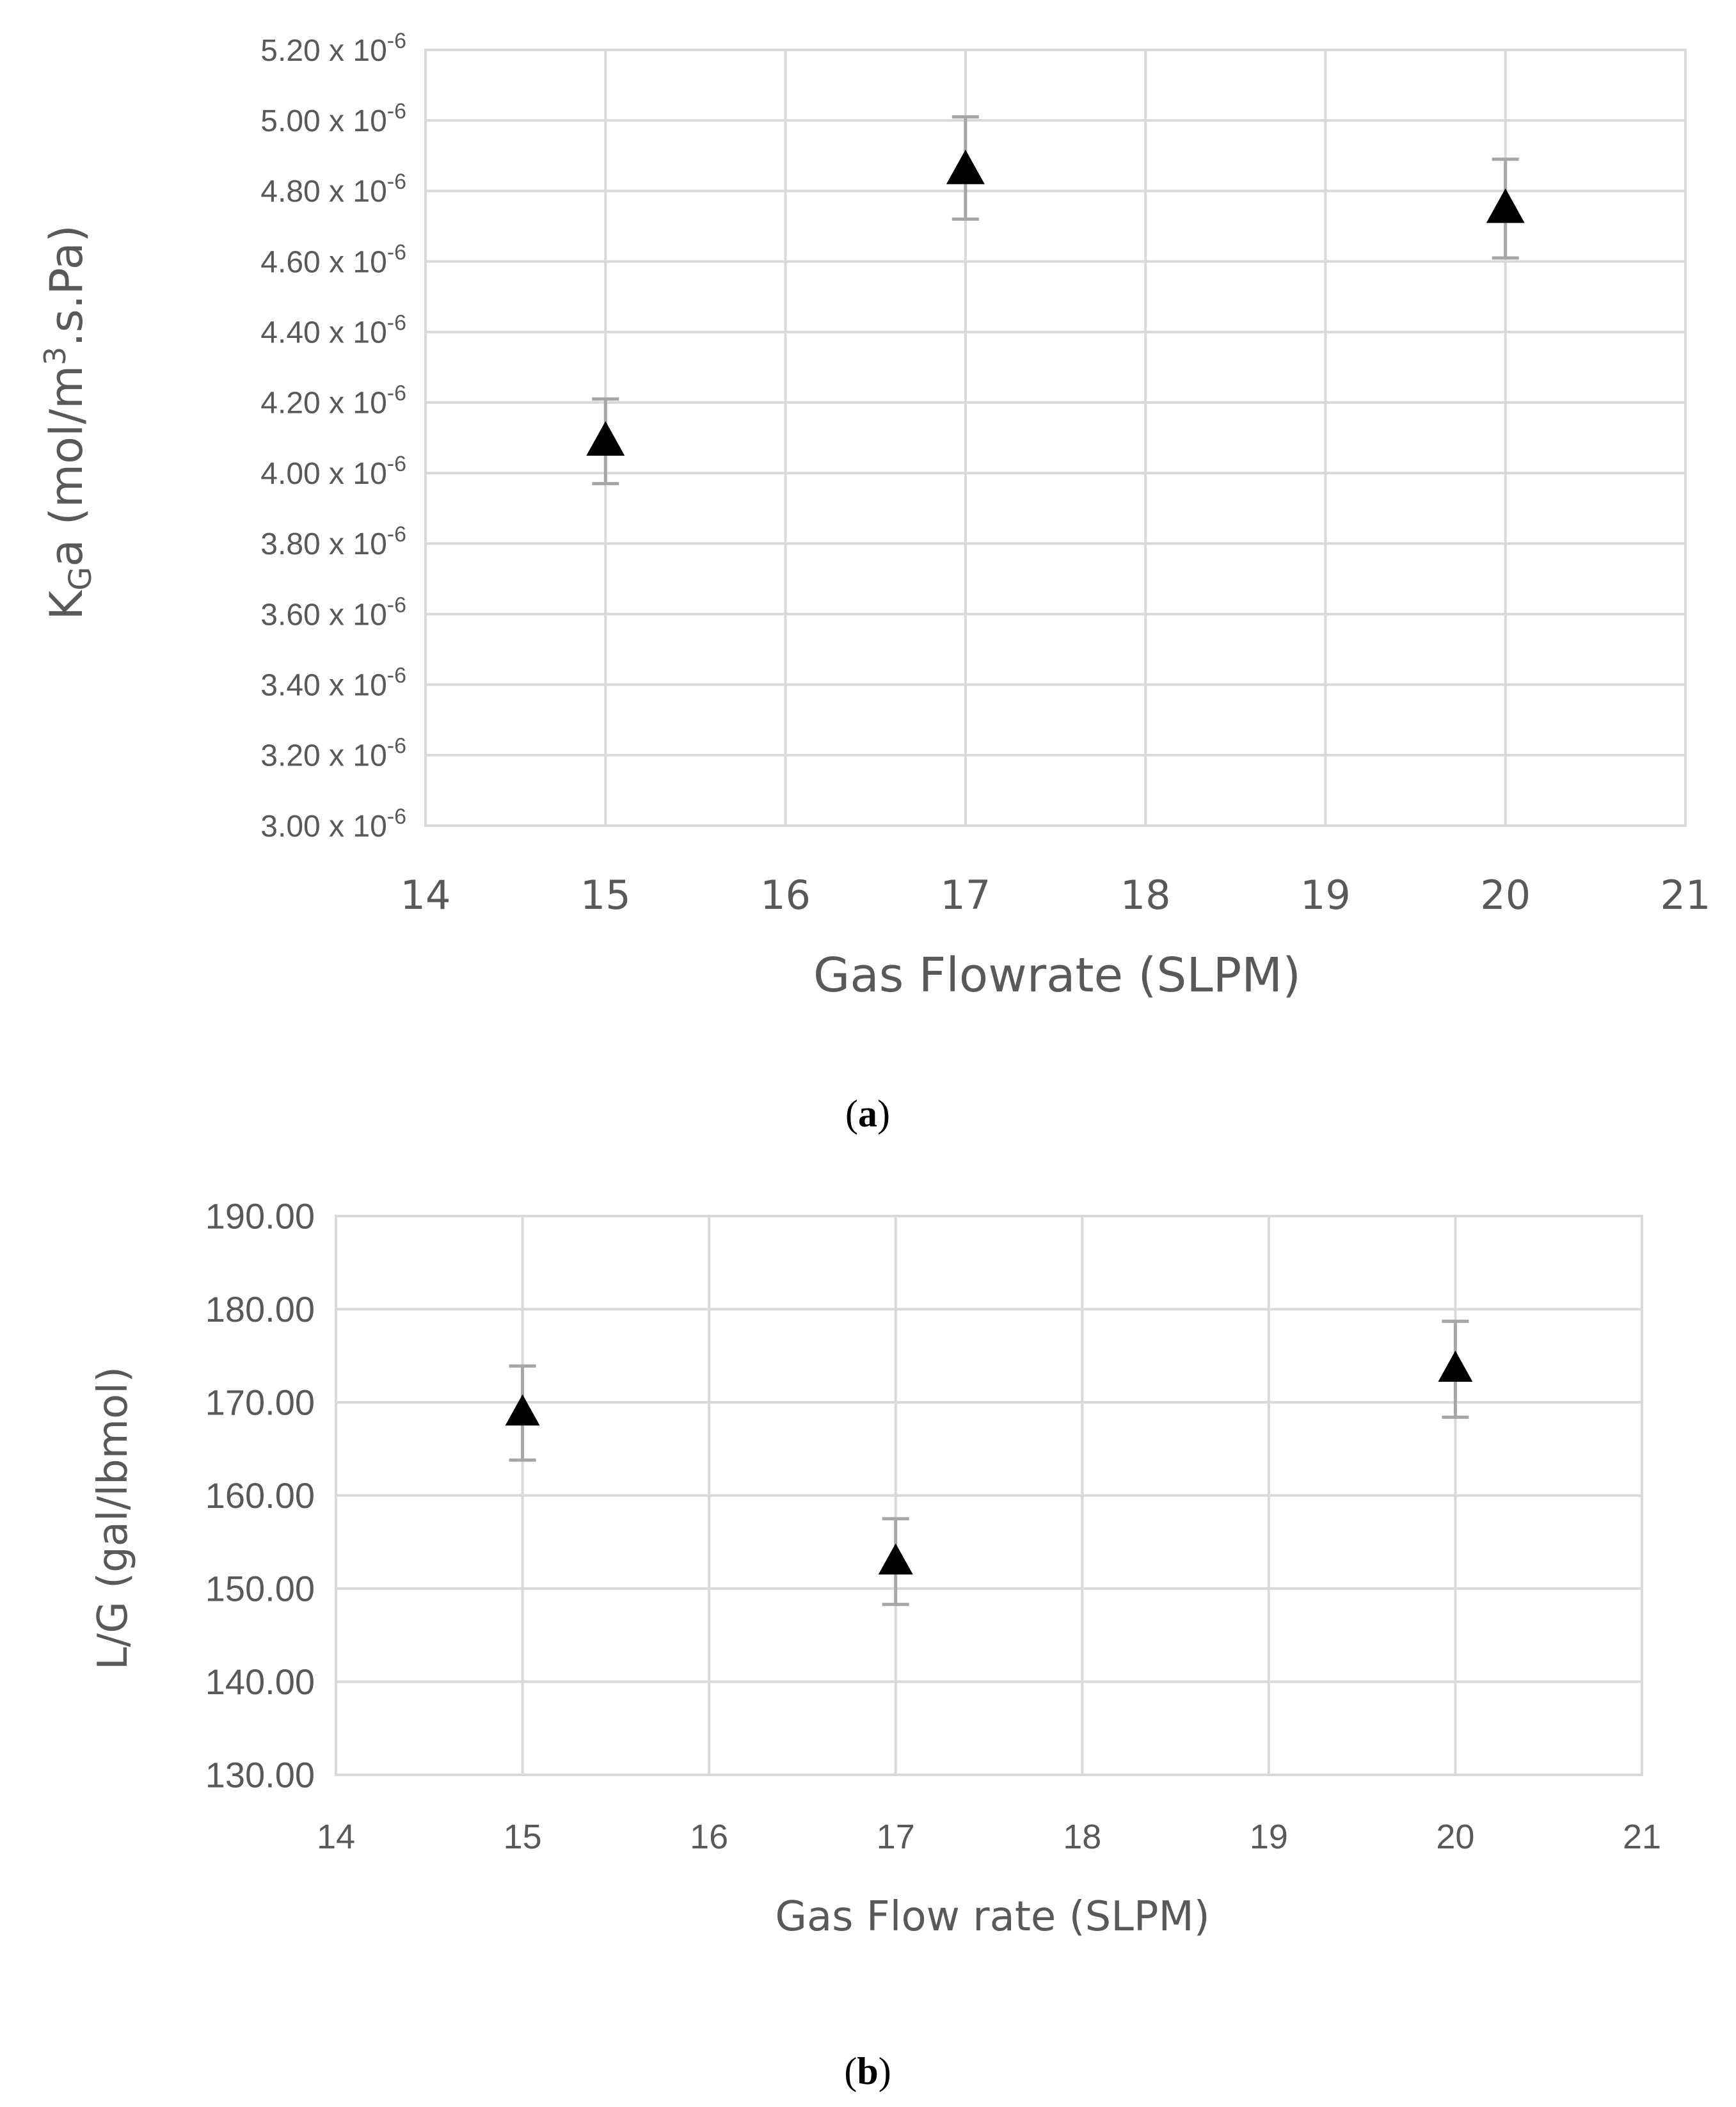 This screenshot has height=2107, width=1736. I want to click on chart-b-x-axis-title: Gas Flow rate (SLPM), so click(992, 1917).